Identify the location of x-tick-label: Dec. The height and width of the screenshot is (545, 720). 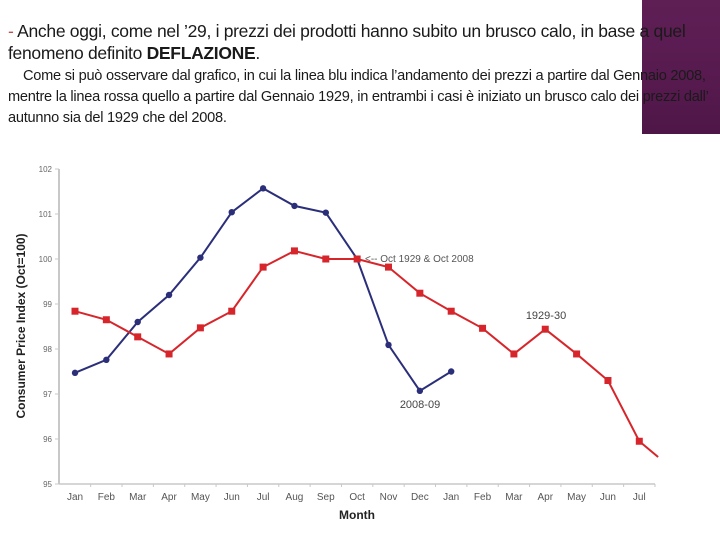
(420, 497).